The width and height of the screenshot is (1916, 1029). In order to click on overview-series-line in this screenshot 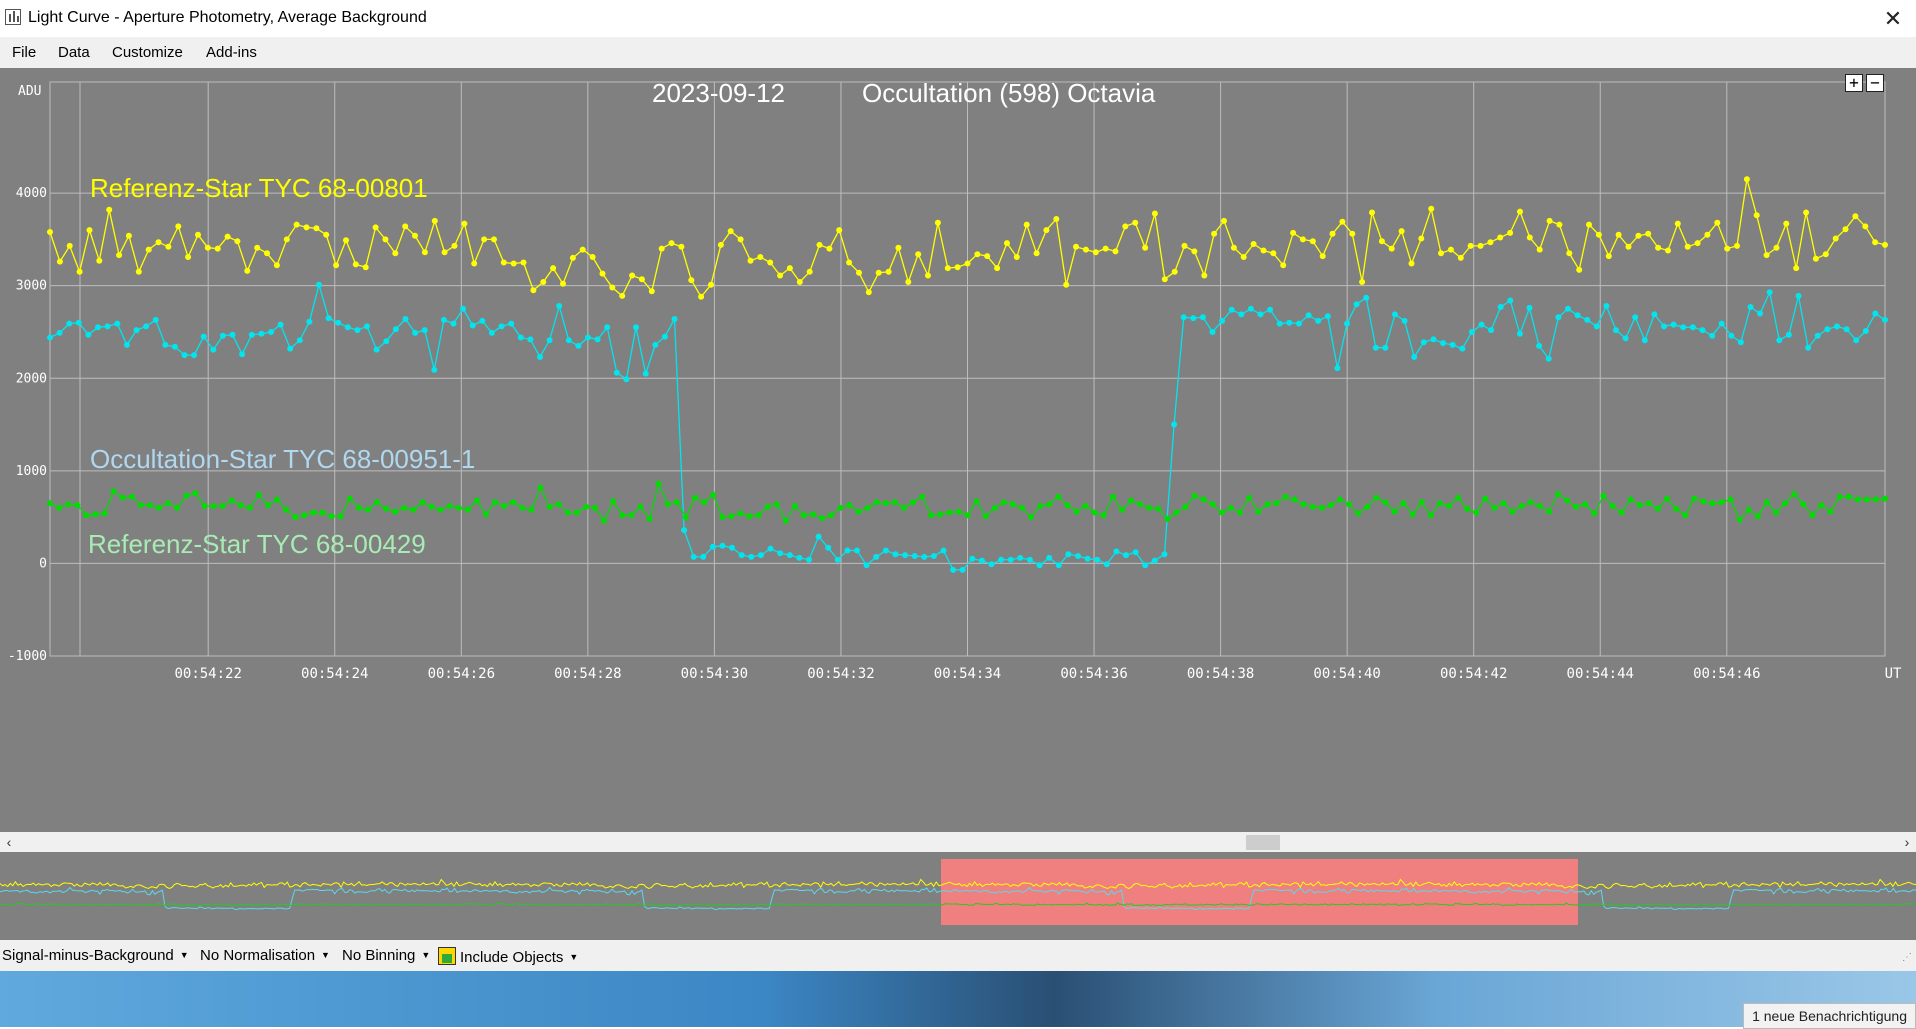, I will do `click(958, 898)`.